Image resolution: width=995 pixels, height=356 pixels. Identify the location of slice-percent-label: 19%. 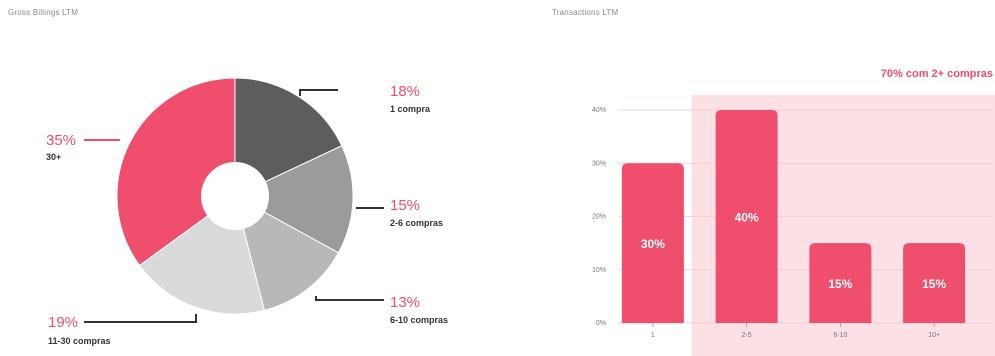
(63, 322).